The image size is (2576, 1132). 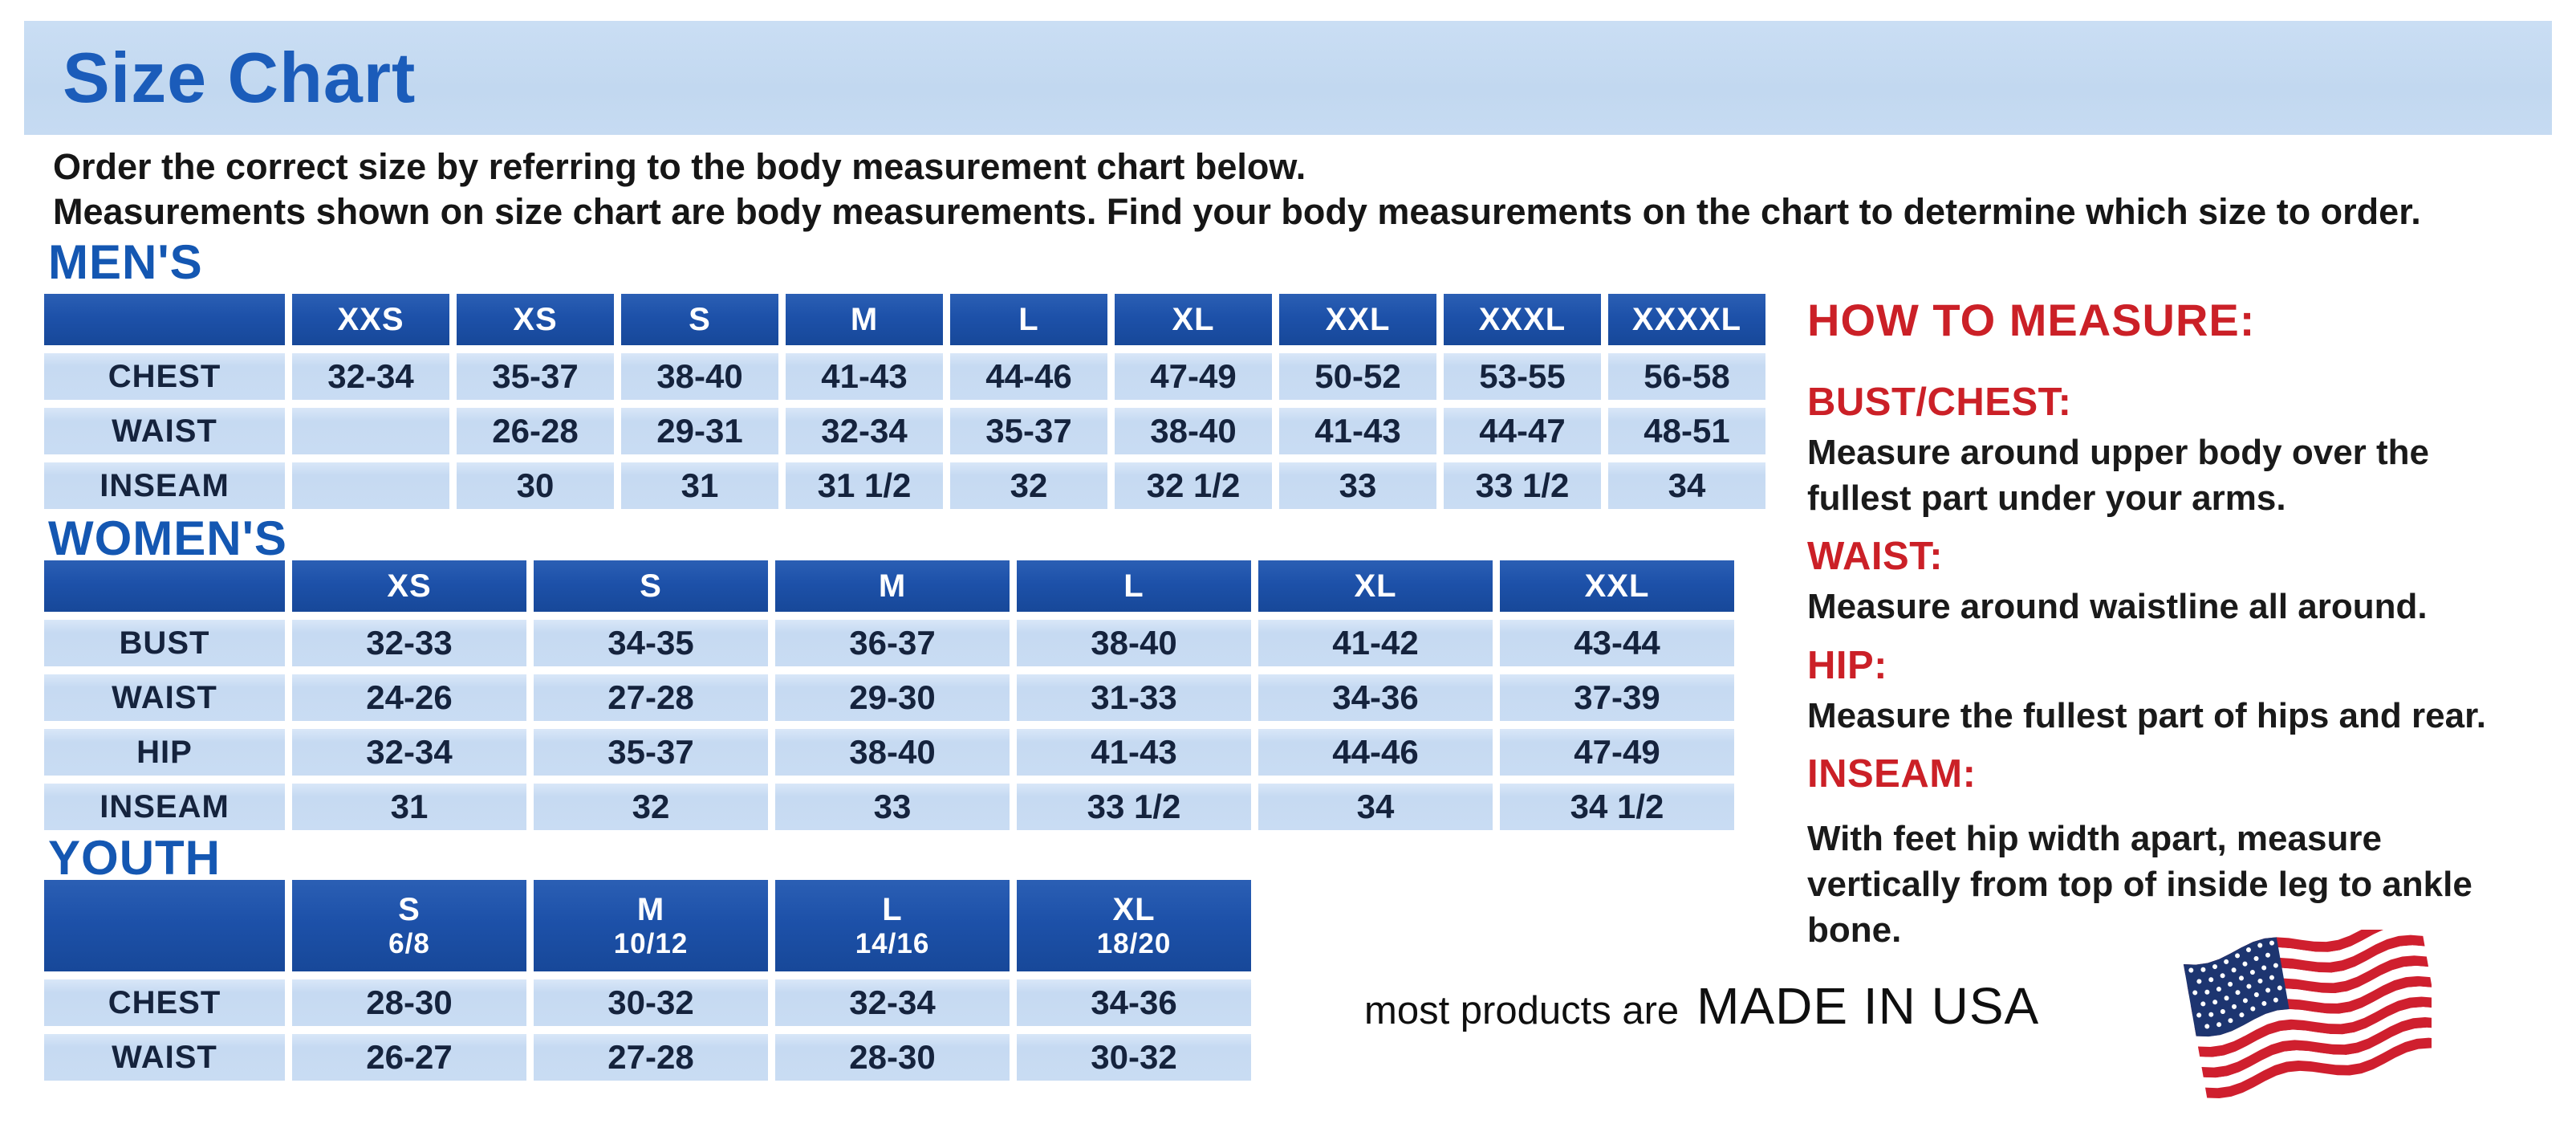 I want to click on mens-value-cell: 33, so click(x=1357, y=485).